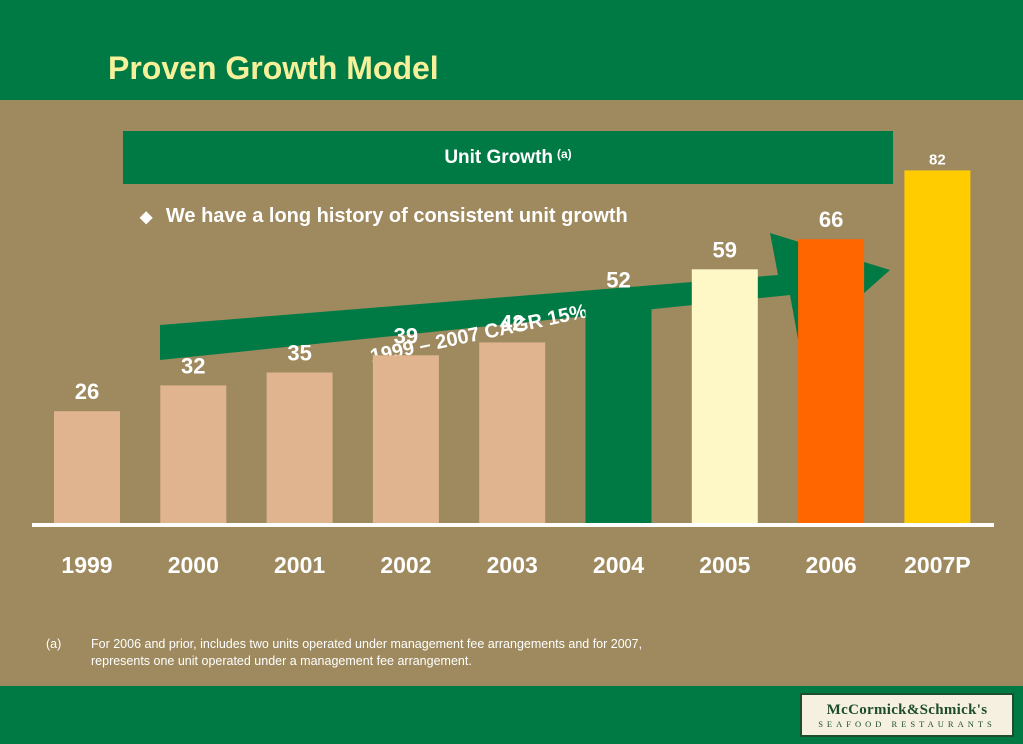 The image size is (1023, 744). I want to click on x-tick-label-2002: 2002, so click(405, 565).